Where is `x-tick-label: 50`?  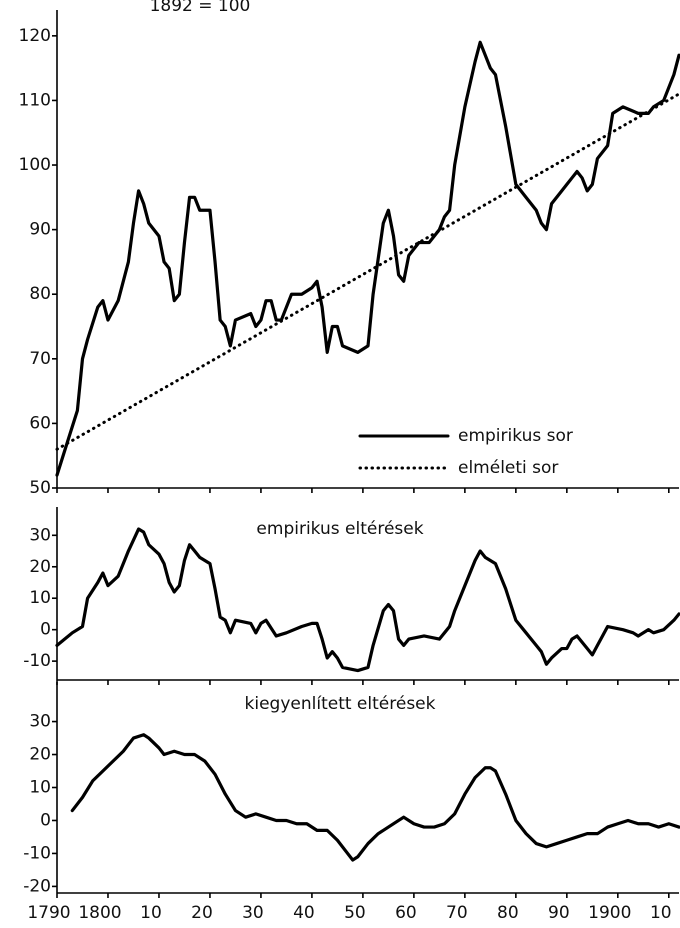
x-tick-label: 50 is located at coordinates (355, 913).